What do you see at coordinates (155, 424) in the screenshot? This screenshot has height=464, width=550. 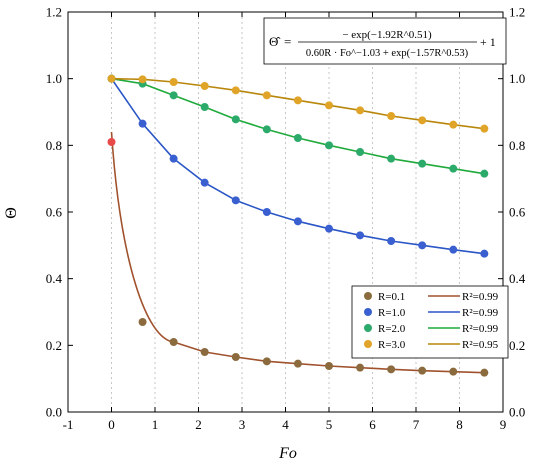 I see `x-tick-label: 1` at bounding box center [155, 424].